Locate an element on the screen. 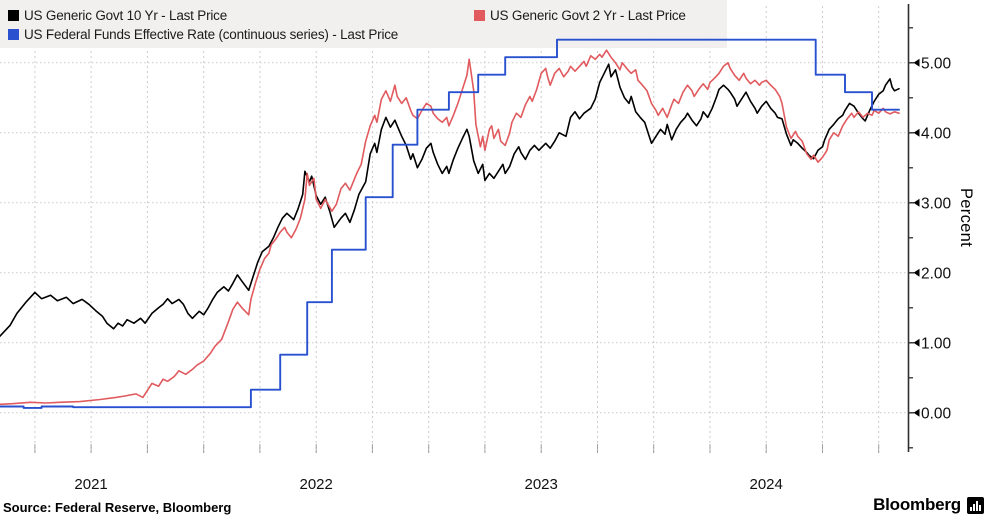 This screenshot has height=524, width=989. bloomberg-mark-icon is located at coordinates (975, 505).